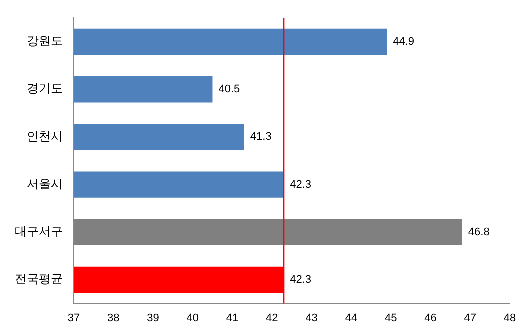 This screenshot has width=530, height=336. Describe the element at coordinates (510, 318) in the screenshot. I see `x-tick-label: 48` at that location.